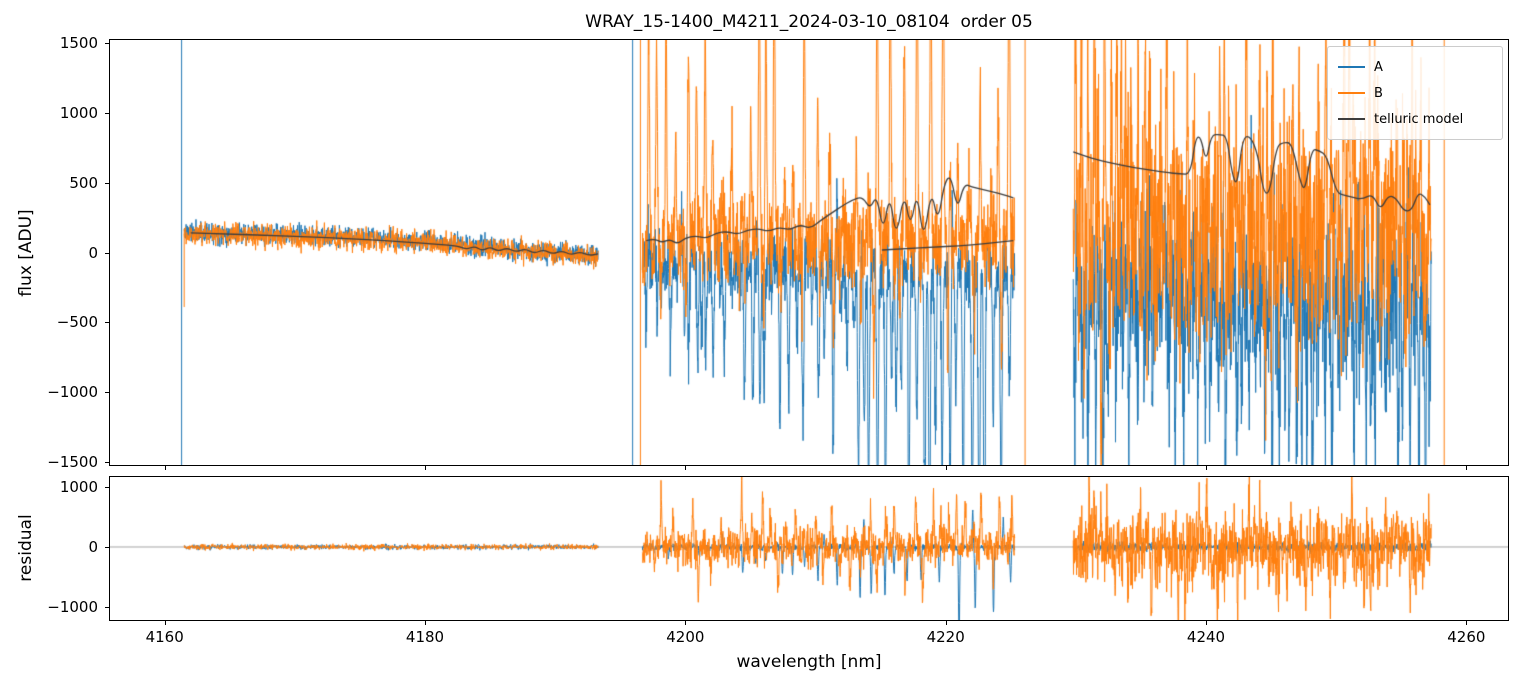  I want to click on legend-label-a: A, so click(1378, 67).